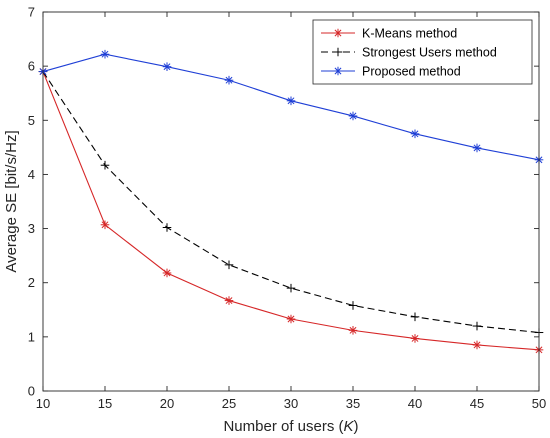 The width and height of the screenshot is (550, 438). Describe the element at coordinates (43, 403) in the screenshot. I see `x-tick-label: 10` at that location.